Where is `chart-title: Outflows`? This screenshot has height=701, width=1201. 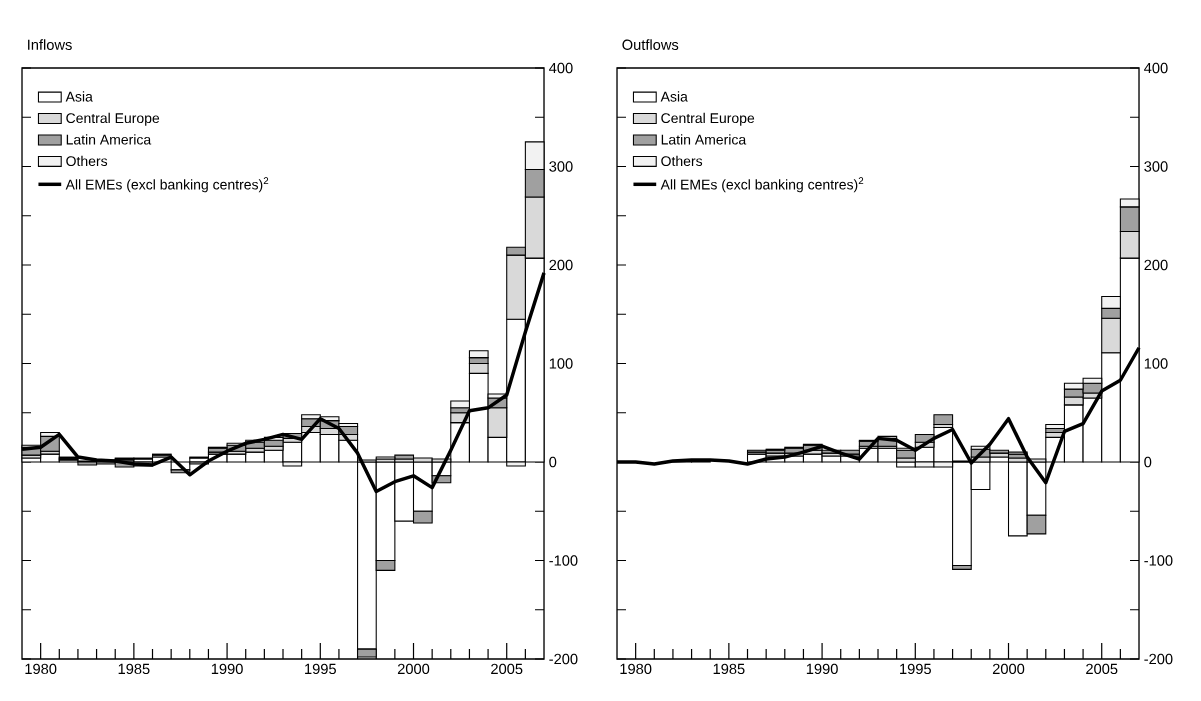 chart-title: Outflows is located at coordinates (650, 44).